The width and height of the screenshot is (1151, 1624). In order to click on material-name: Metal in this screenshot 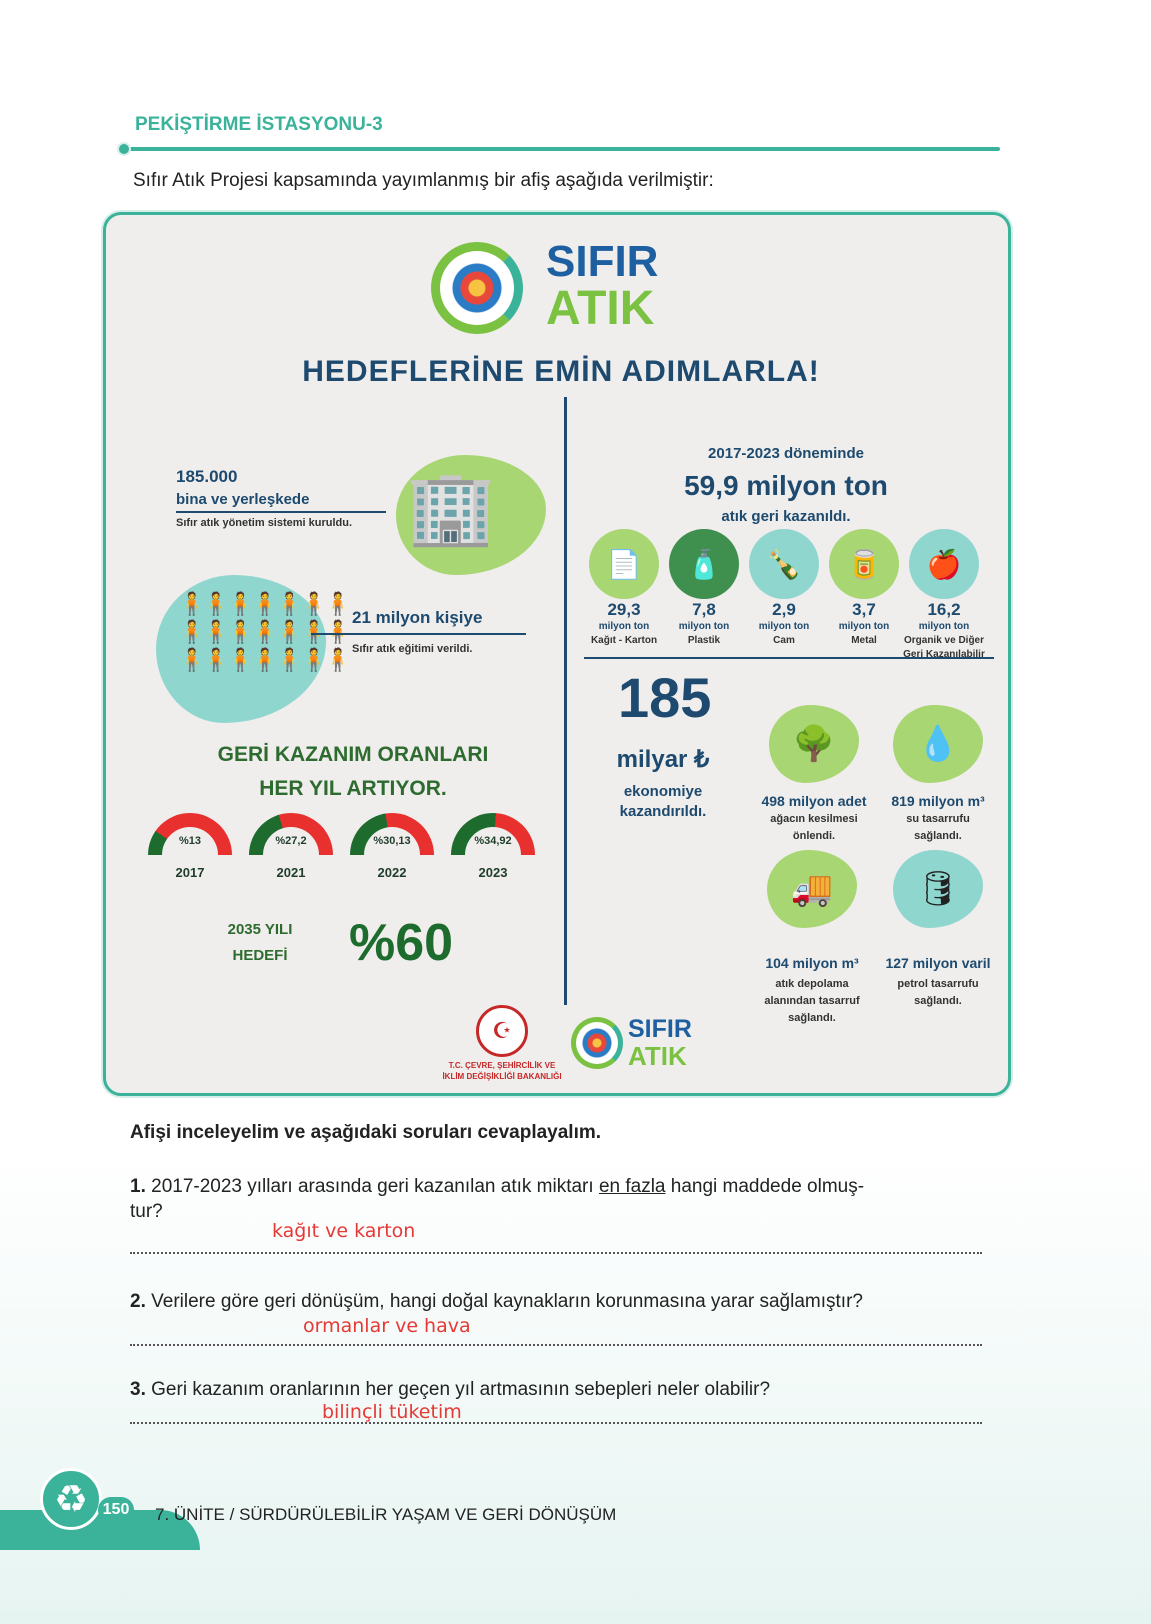, I will do `click(864, 640)`.